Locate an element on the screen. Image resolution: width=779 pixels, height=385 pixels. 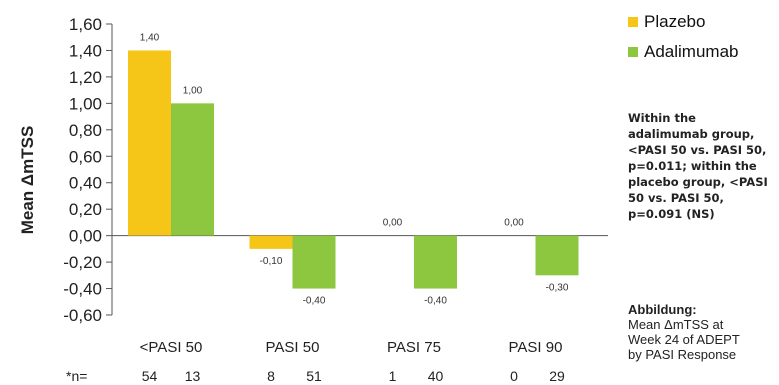
category-label: PASI 90 is located at coordinates (536, 347).